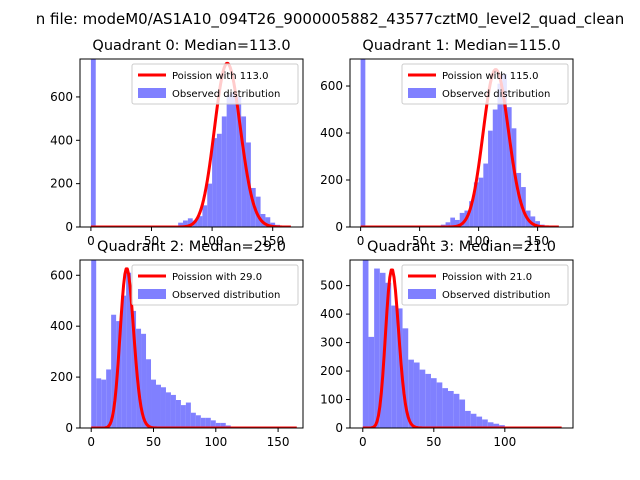  What do you see at coordinates (215, 285) in the screenshot?
I see `legend-box` at bounding box center [215, 285].